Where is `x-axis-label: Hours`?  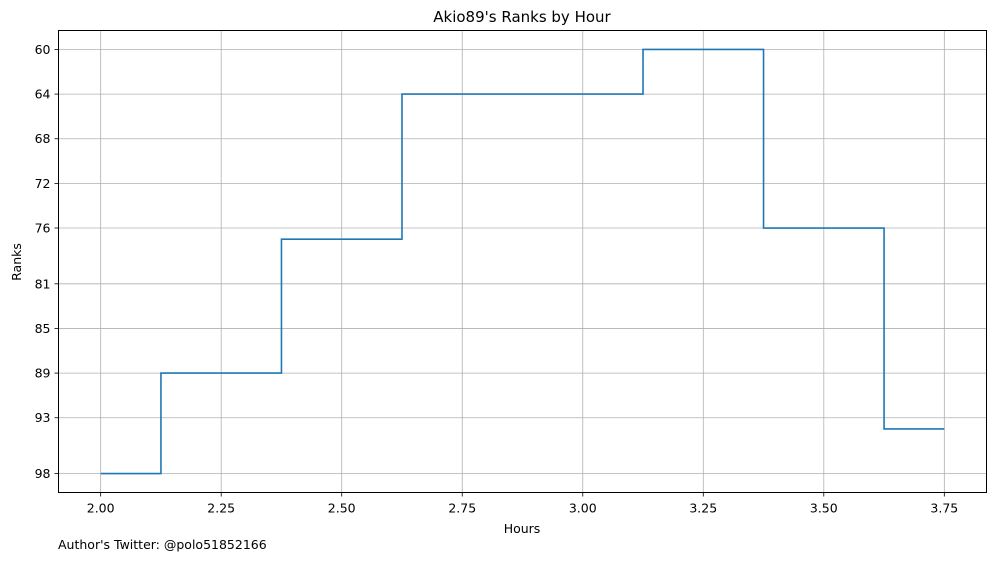
x-axis-label: Hours is located at coordinates (522, 528).